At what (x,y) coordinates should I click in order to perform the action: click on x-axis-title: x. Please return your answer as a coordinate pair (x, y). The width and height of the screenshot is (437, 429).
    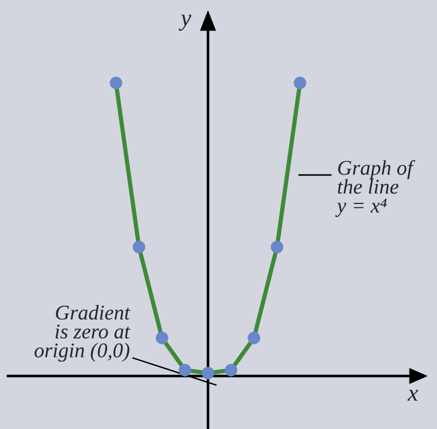
    Looking at the image, I should click on (412, 395).